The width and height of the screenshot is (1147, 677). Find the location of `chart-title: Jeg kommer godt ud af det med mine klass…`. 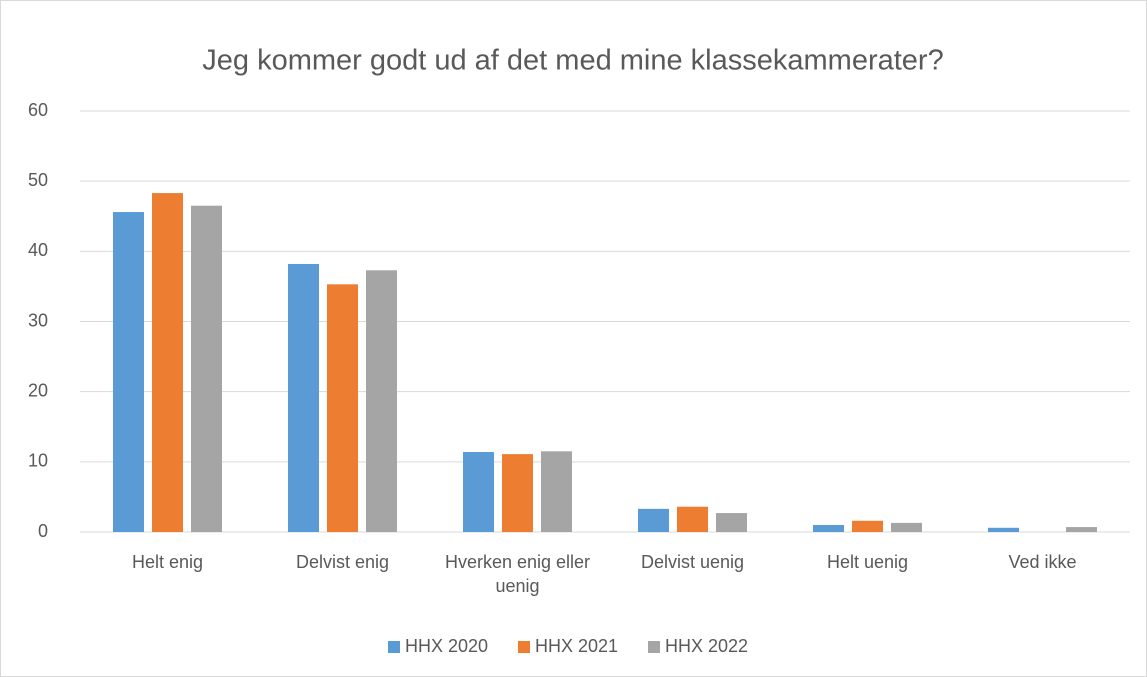

chart-title: Jeg kommer godt ud af det med mine klass… is located at coordinates (572, 61).